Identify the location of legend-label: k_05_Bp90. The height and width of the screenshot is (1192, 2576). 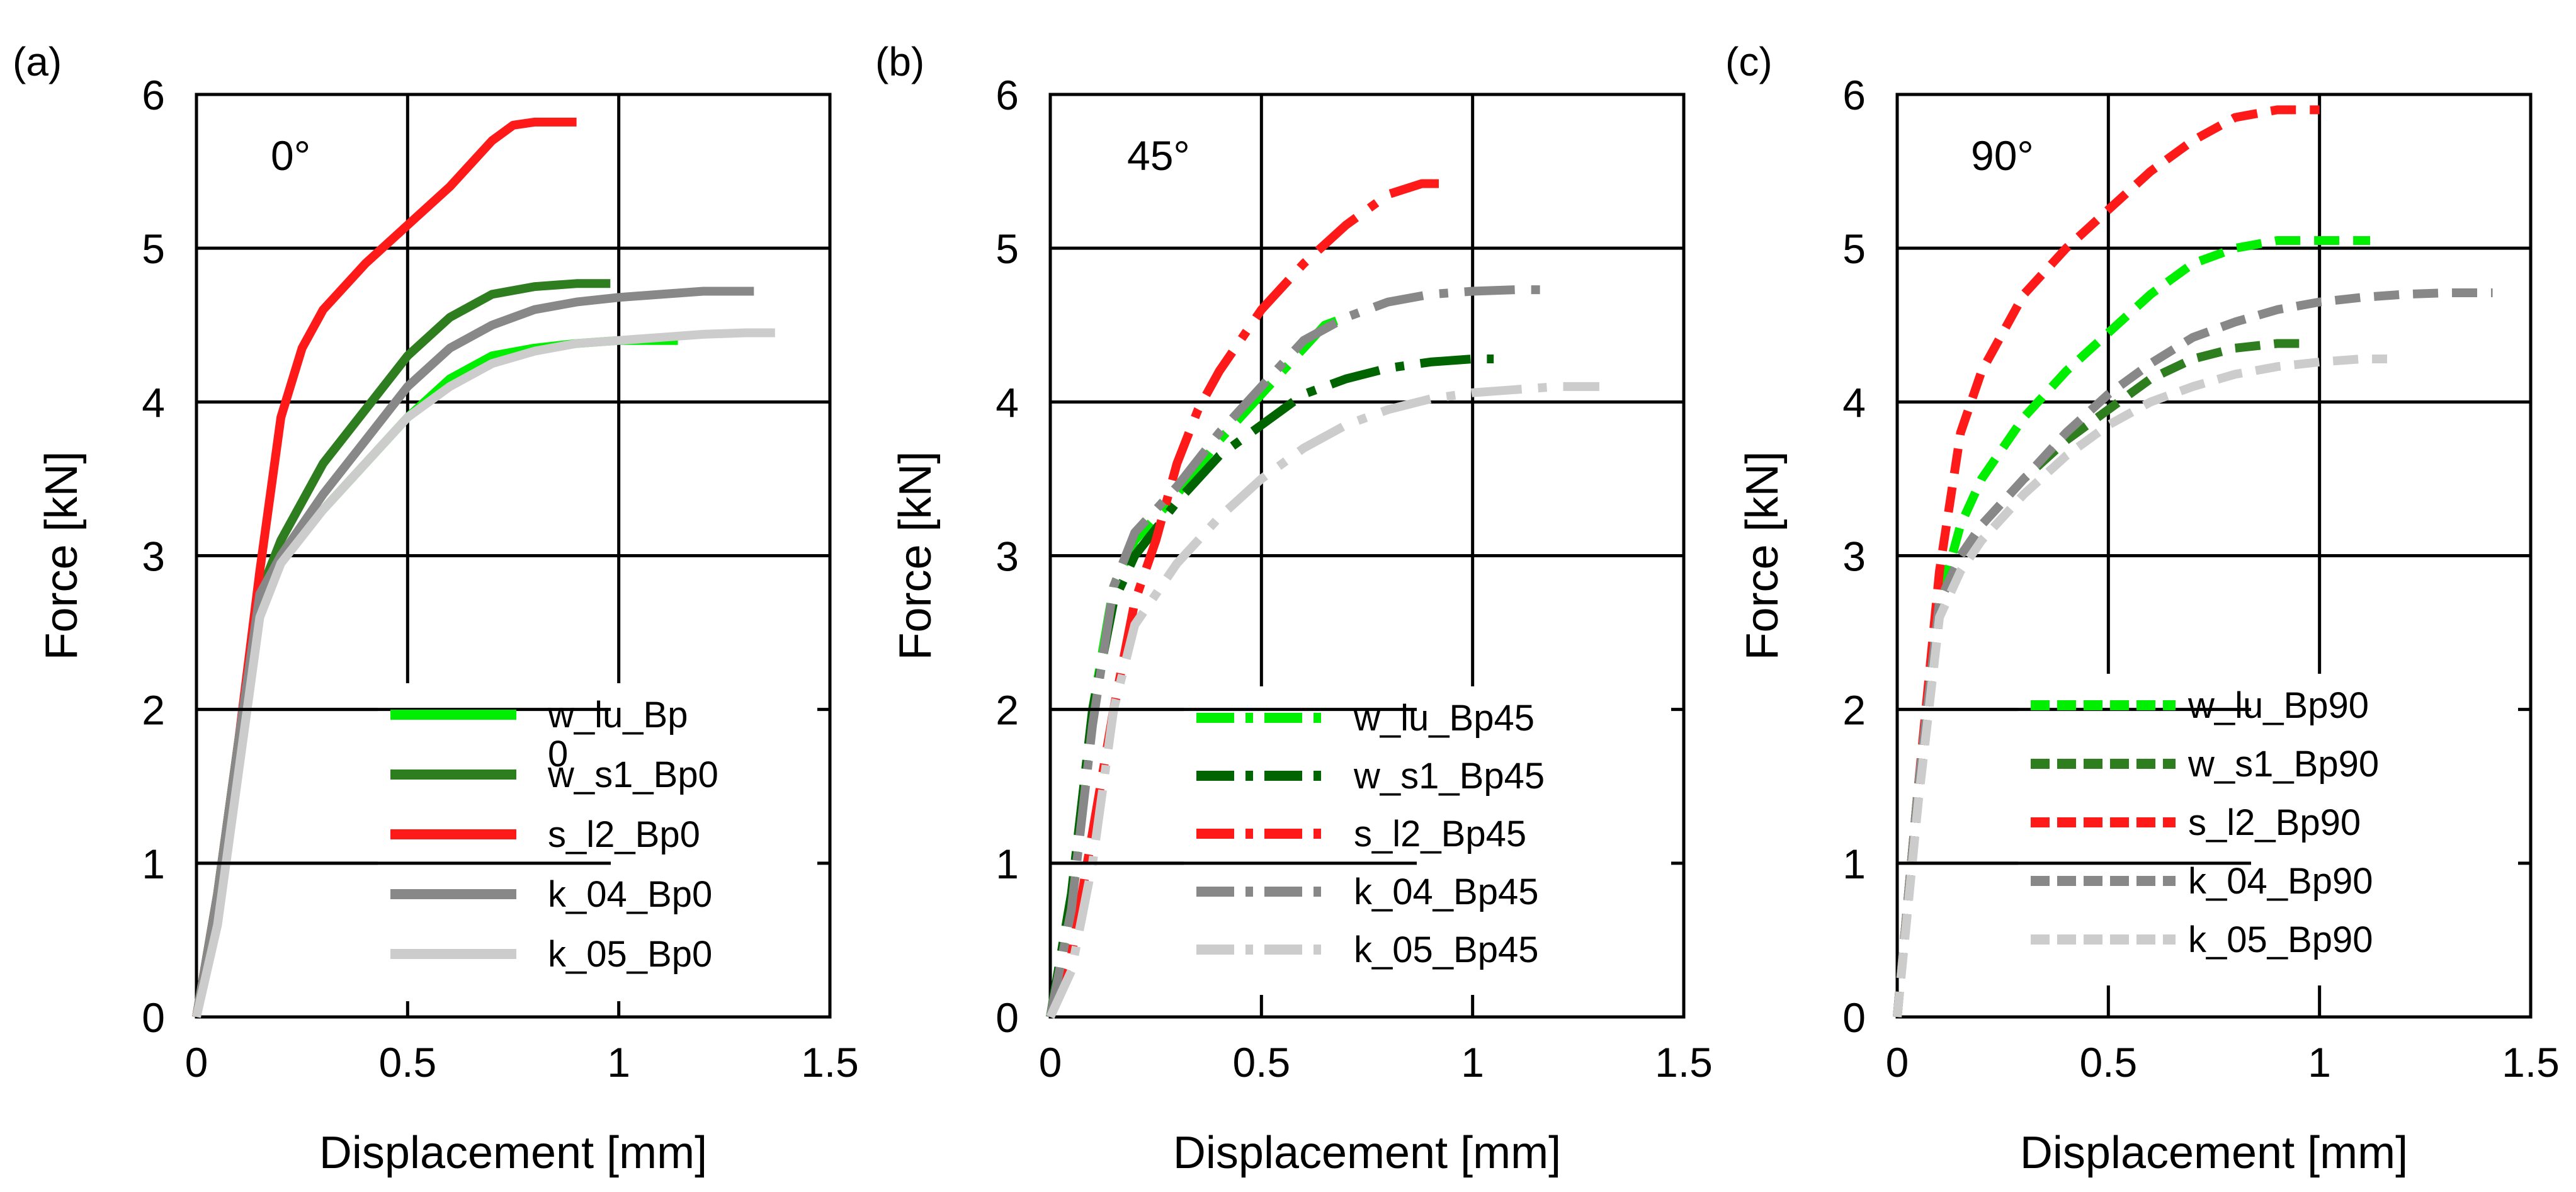
(2280, 940).